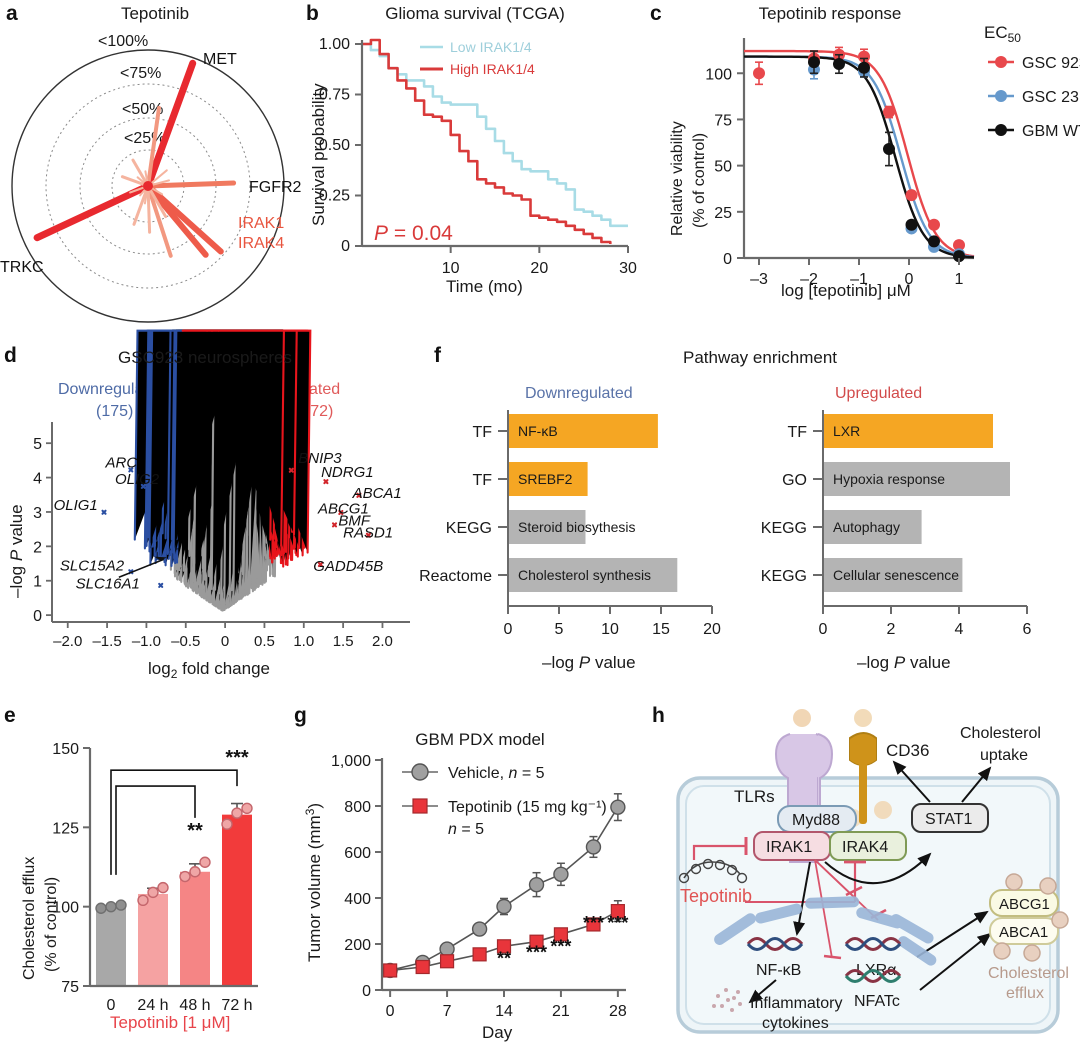 The image size is (1080, 1044). Describe the element at coordinates (261, 223) in the screenshot. I see `kinase-label-irak1: IRAK1` at that location.